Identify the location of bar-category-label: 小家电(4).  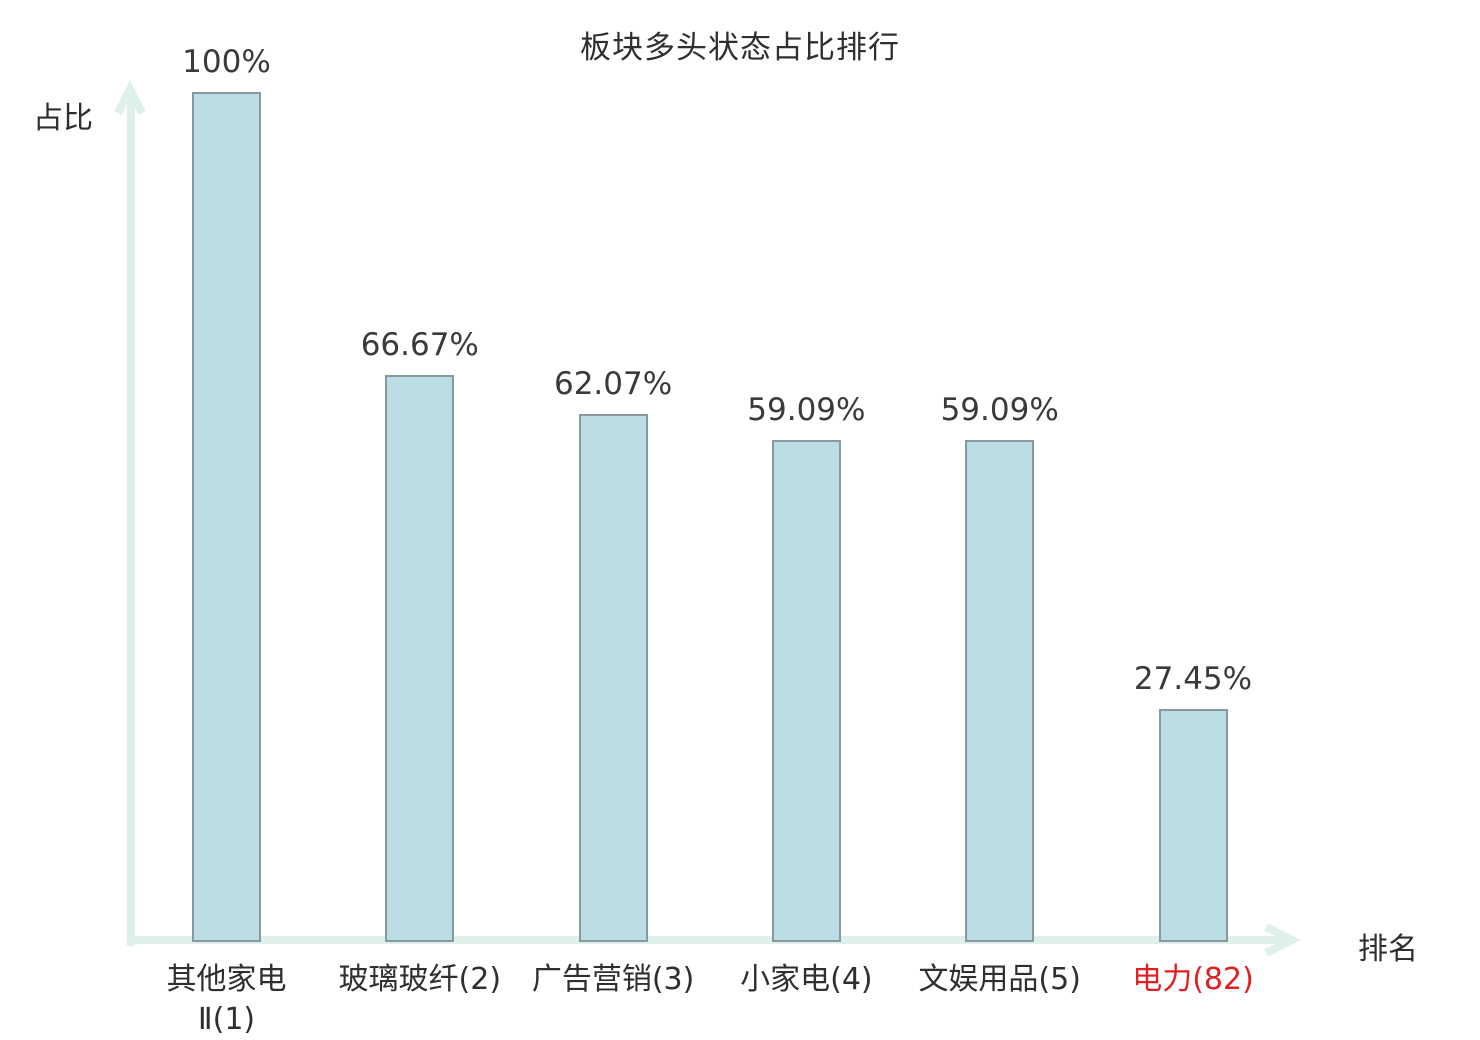
(806, 979).